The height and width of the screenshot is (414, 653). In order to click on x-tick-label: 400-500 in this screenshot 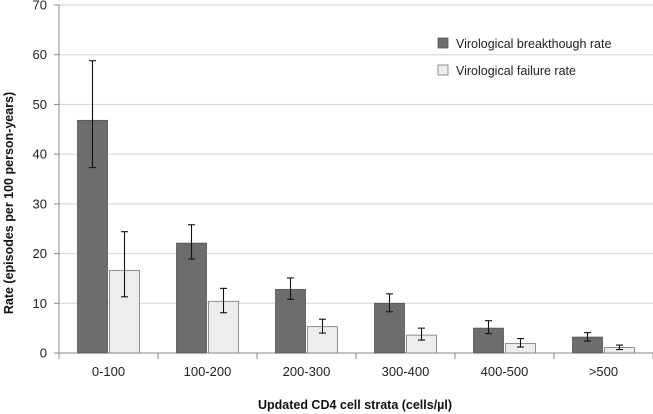, I will do `click(505, 371)`.